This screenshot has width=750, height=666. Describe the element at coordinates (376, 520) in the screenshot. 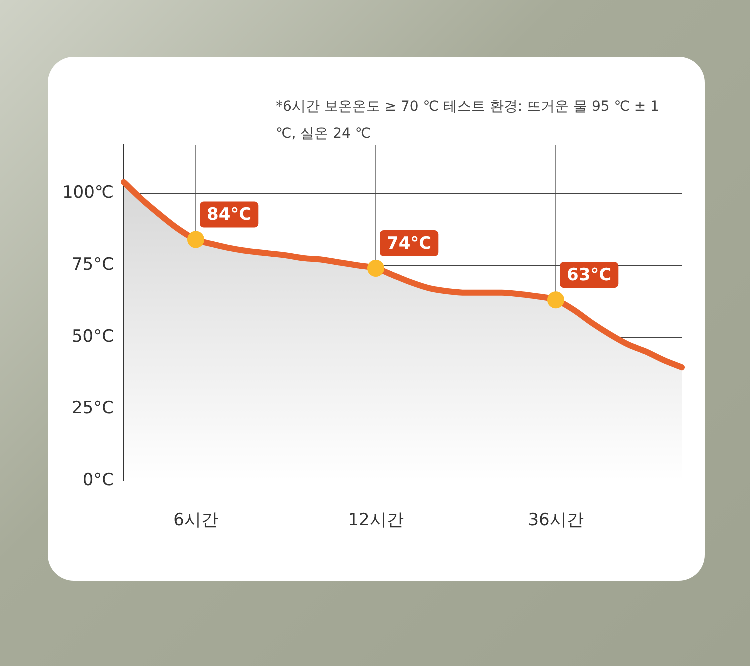

I see `x-tick-label: 12시간` at that location.